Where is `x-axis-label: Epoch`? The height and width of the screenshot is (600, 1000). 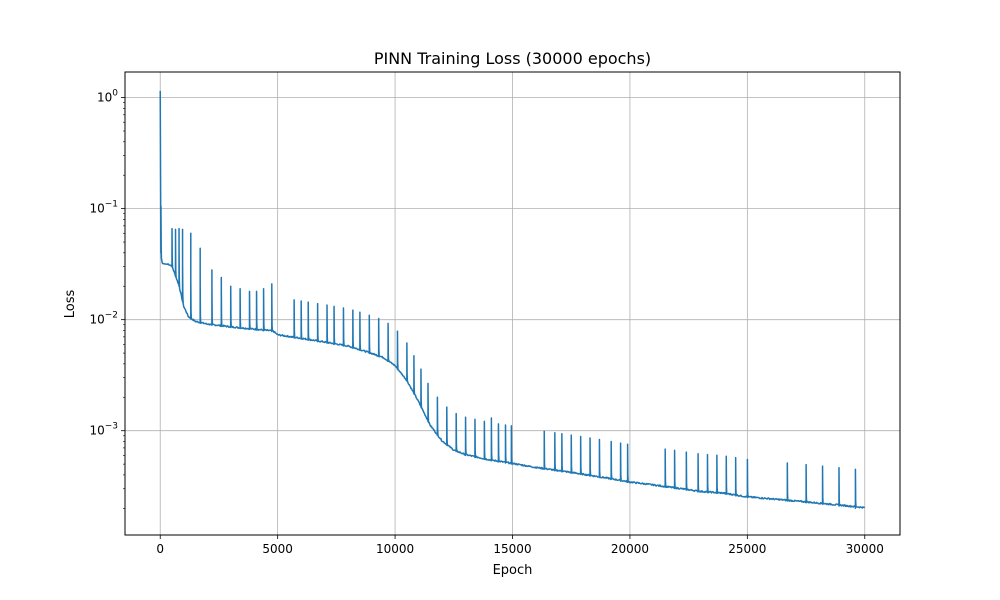
x-axis-label: Epoch is located at coordinates (513, 570).